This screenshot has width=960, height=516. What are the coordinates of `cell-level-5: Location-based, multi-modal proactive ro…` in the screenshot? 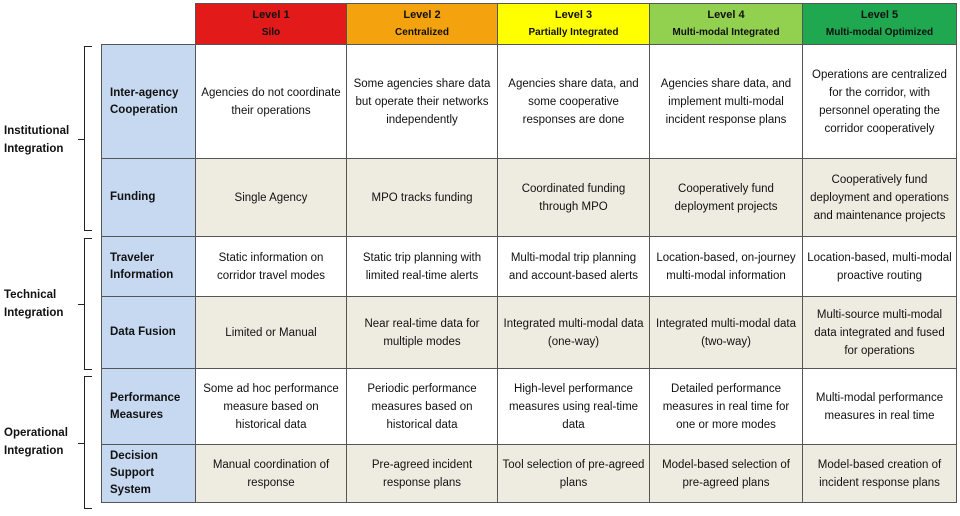 It's located at (879, 266).